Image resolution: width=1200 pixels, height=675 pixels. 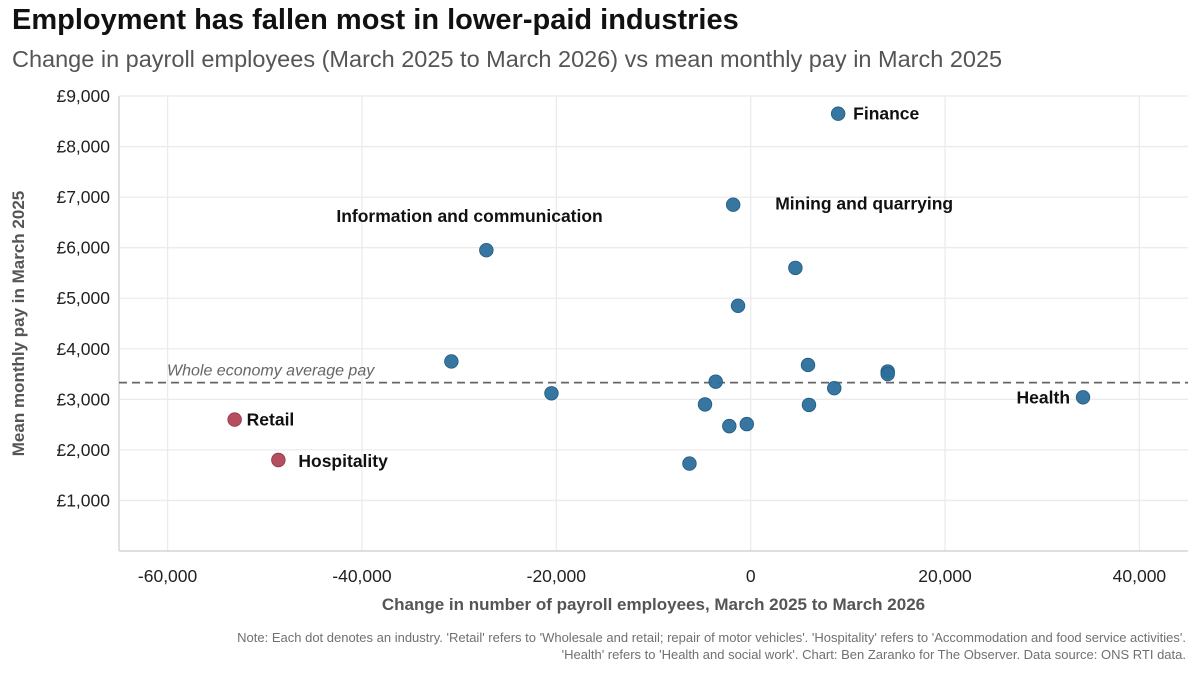 What do you see at coordinates (1140, 576) in the screenshot?
I see `x-tick-label: 40,000` at bounding box center [1140, 576].